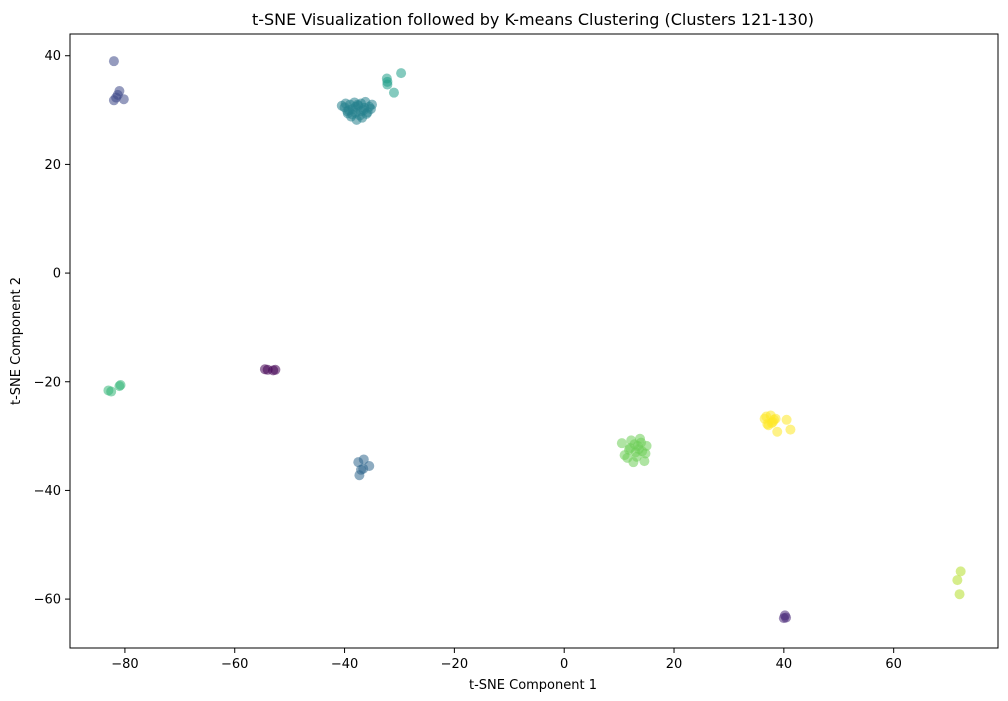 This screenshot has width=1008, height=701. Describe the element at coordinates (47, 491) in the screenshot. I see `y-tick-label: −40` at that location.